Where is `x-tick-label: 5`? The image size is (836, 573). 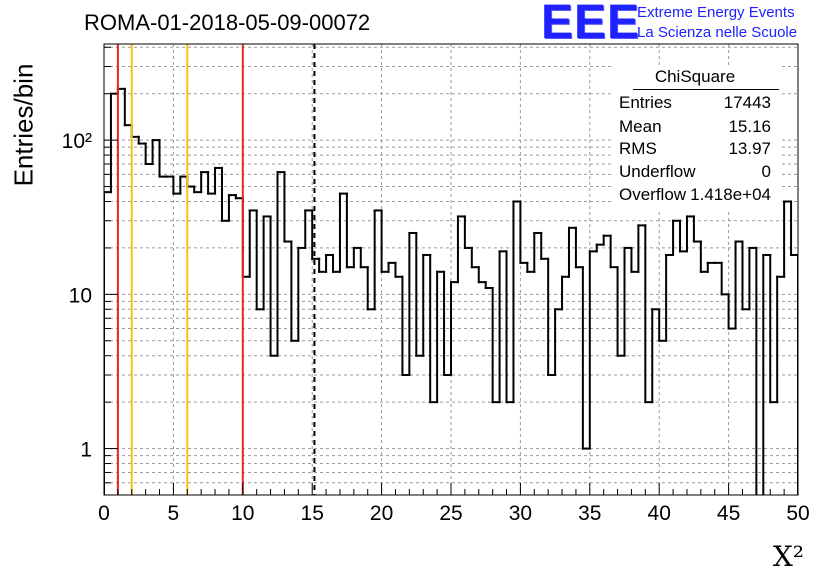
x-tick-label: 5 is located at coordinates (174, 513).